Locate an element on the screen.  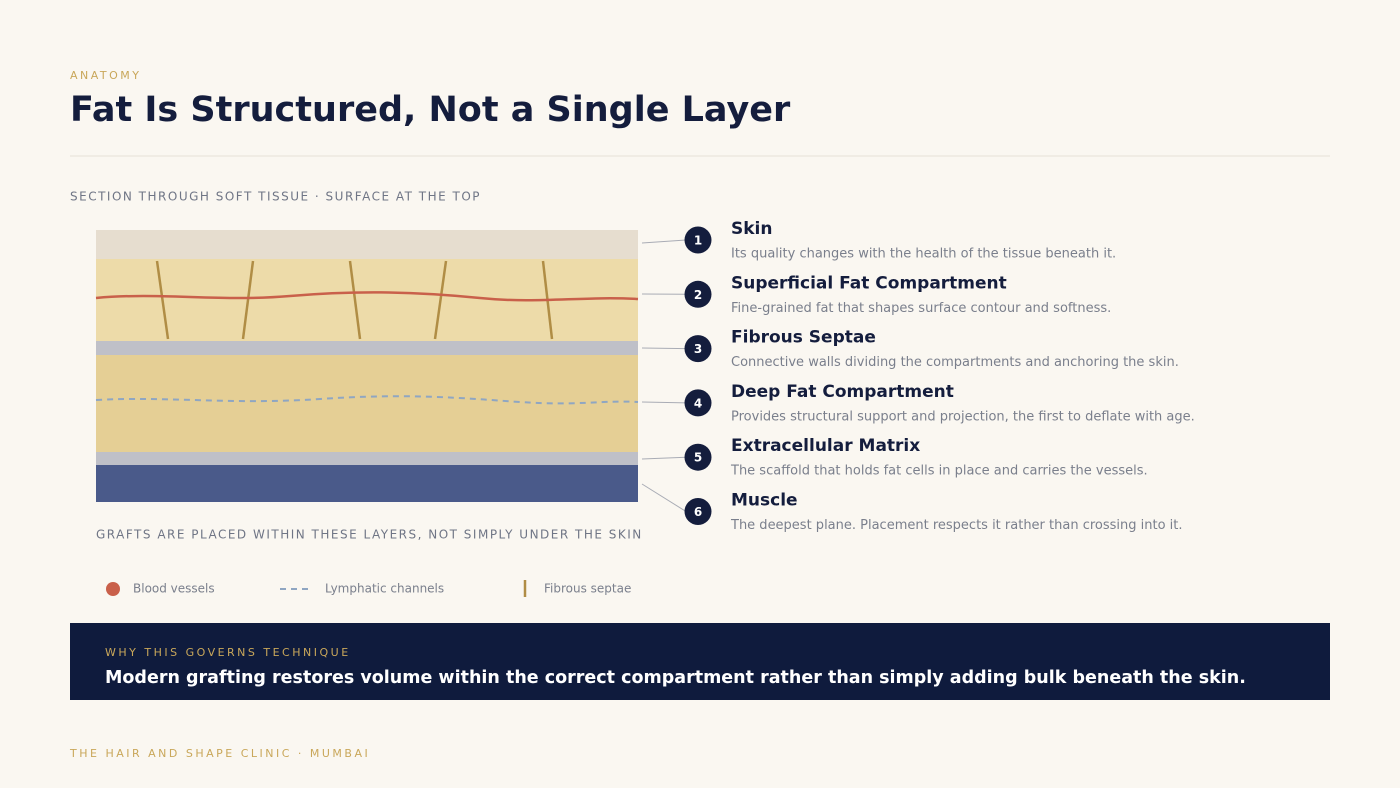
lymphatic-channel is located at coordinates (367, 400).